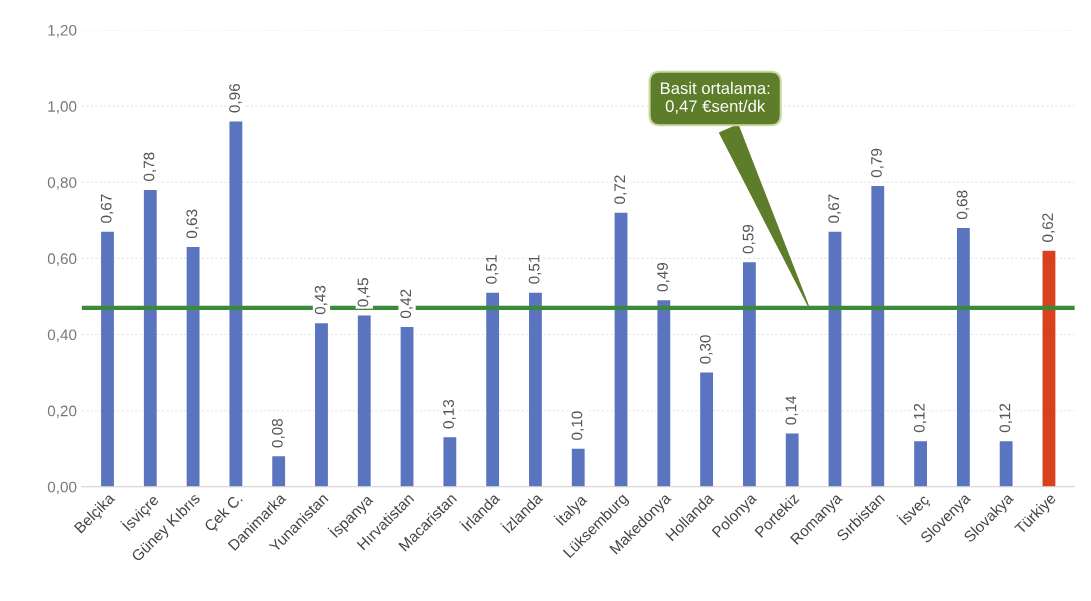 This screenshot has height=601, width=1091. Describe the element at coordinates (663, 277) in the screenshot. I see `data-label: 0,49` at that location.